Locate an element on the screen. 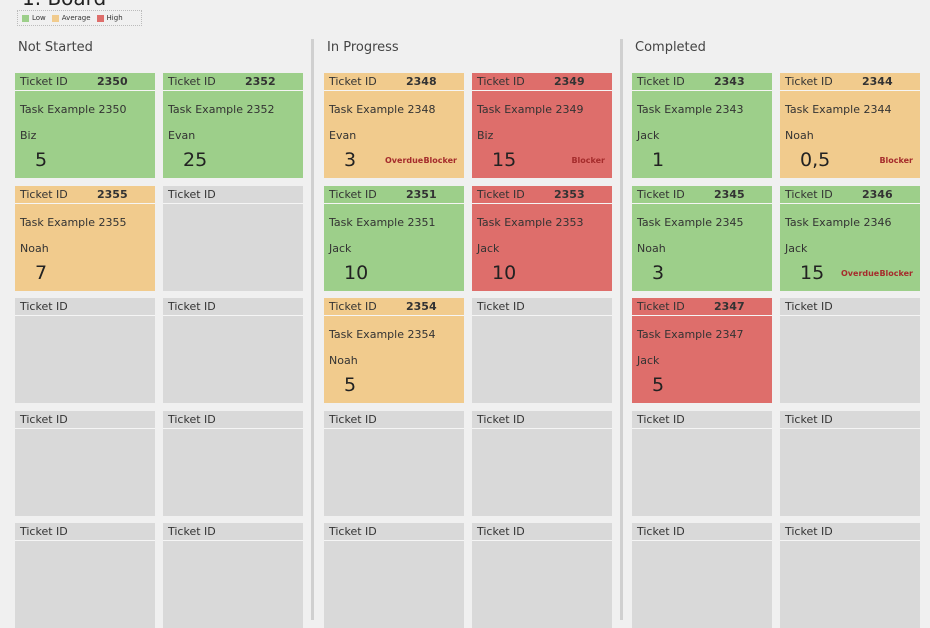  card-header: Ticket ID 2343 is located at coordinates (702, 82).